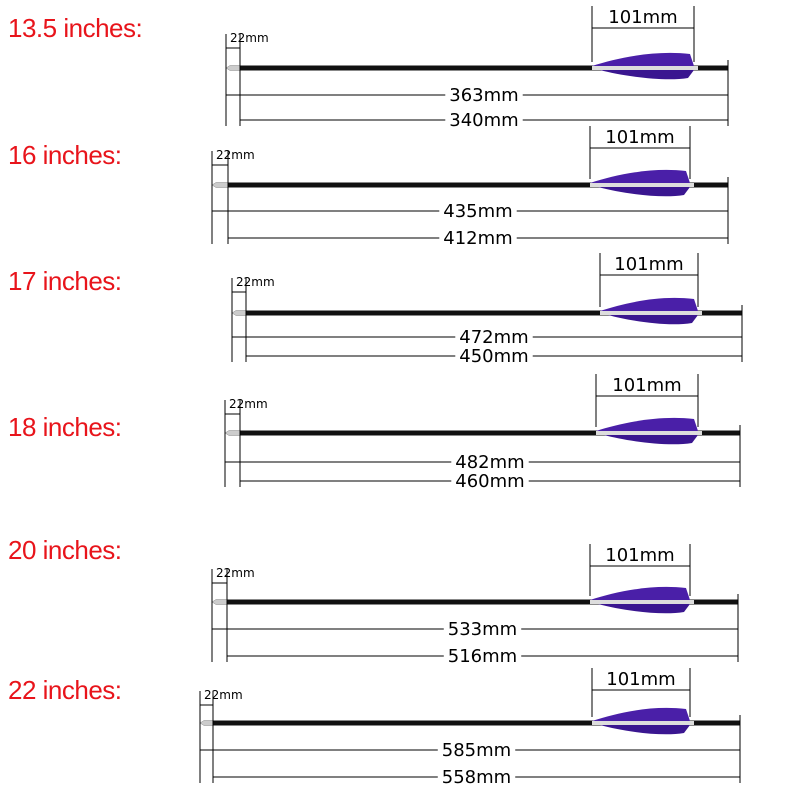 The image size is (800, 800). I want to click on row-label: 22 inches:, so click(65, 690).